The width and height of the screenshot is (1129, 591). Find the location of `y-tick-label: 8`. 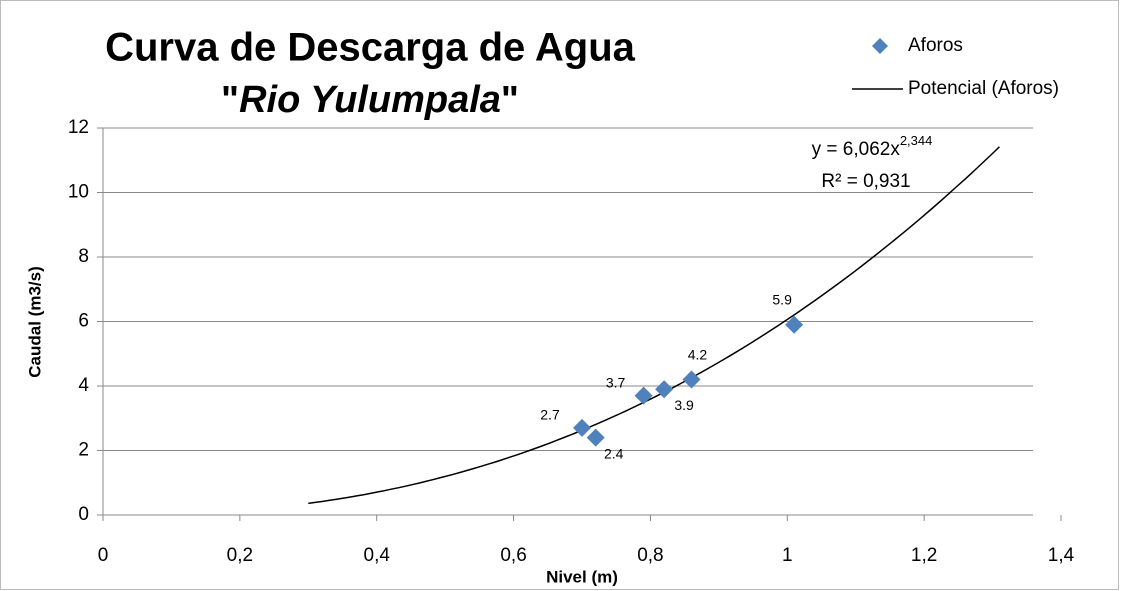

y-tick-label: 8 is located at coordinates (83, 256).